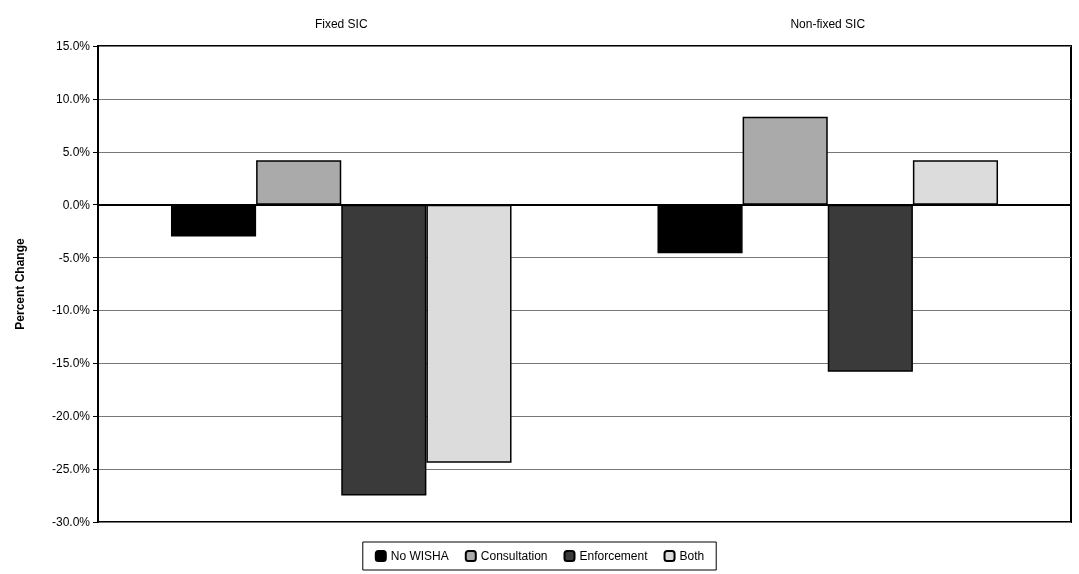  Describe the element at coordinates (71, 310) in the screenshot. I see `y-tick-label: -10.0%` at that location.